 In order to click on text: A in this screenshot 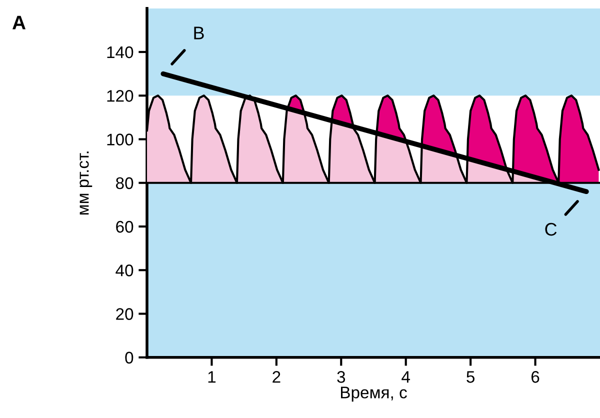, I will do `click(19, 23)`.